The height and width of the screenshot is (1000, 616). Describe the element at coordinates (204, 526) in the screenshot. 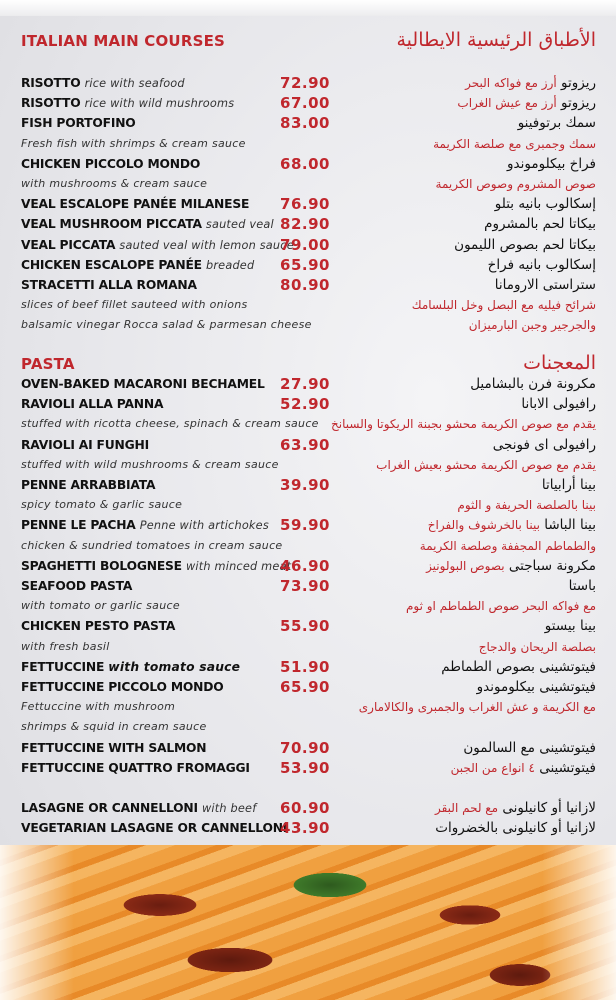

I see `item-subtitle: Penne with artichokes` at that location.